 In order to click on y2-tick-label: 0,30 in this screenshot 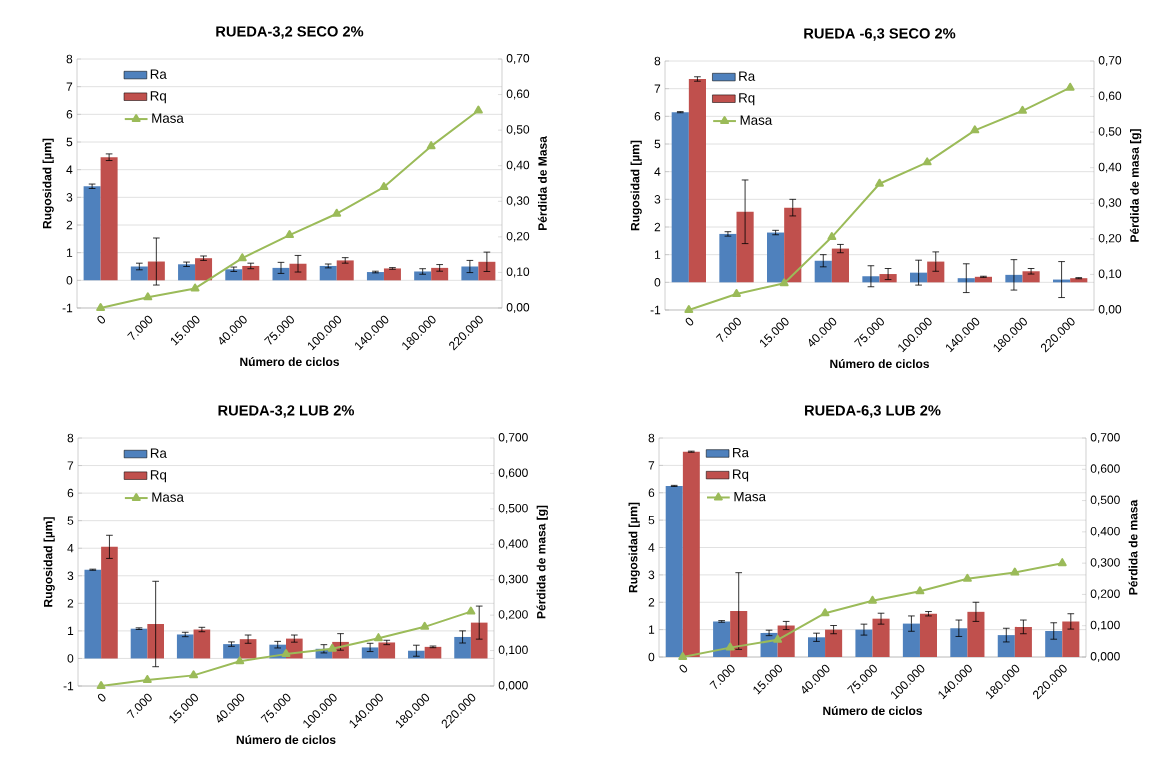, I will do `click(1110, 203)`.